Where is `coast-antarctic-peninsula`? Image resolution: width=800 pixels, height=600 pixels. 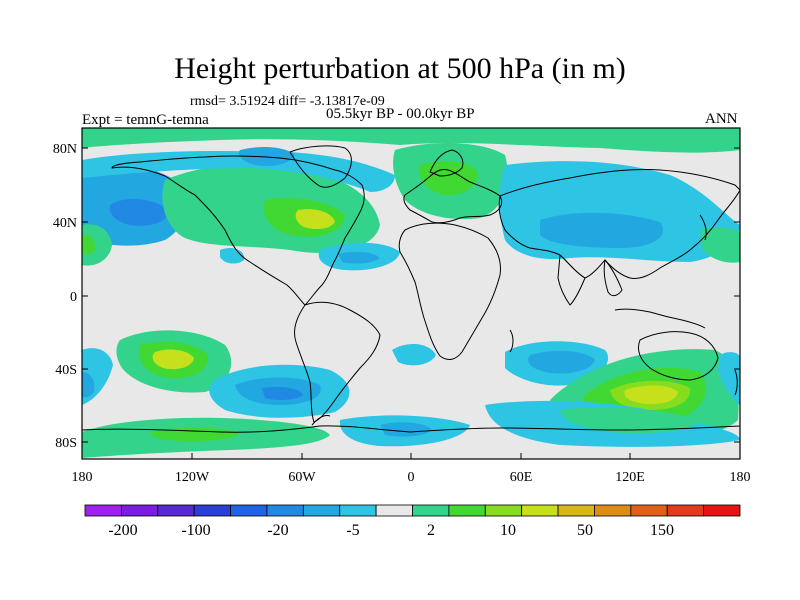 coast-antarctic-peninsula is located at coordinates (321, 420).